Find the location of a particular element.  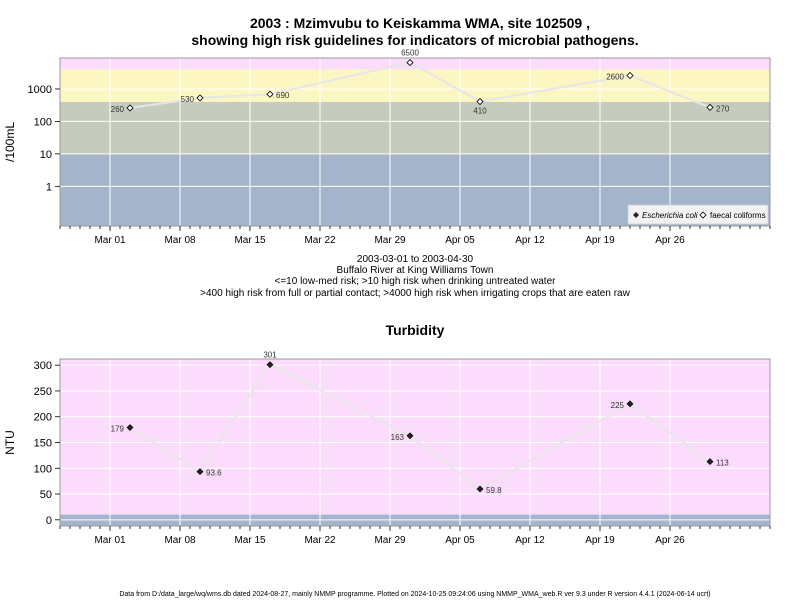

y-tick-label: 50 is located at coordinates (46, 495).